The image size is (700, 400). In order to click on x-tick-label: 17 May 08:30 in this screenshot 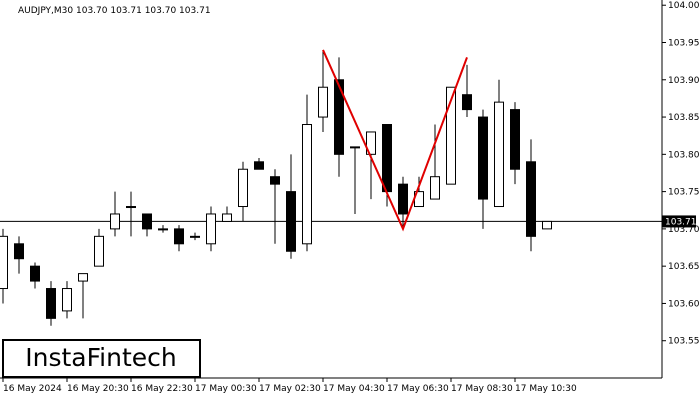, I will do `click(482, 389)`.